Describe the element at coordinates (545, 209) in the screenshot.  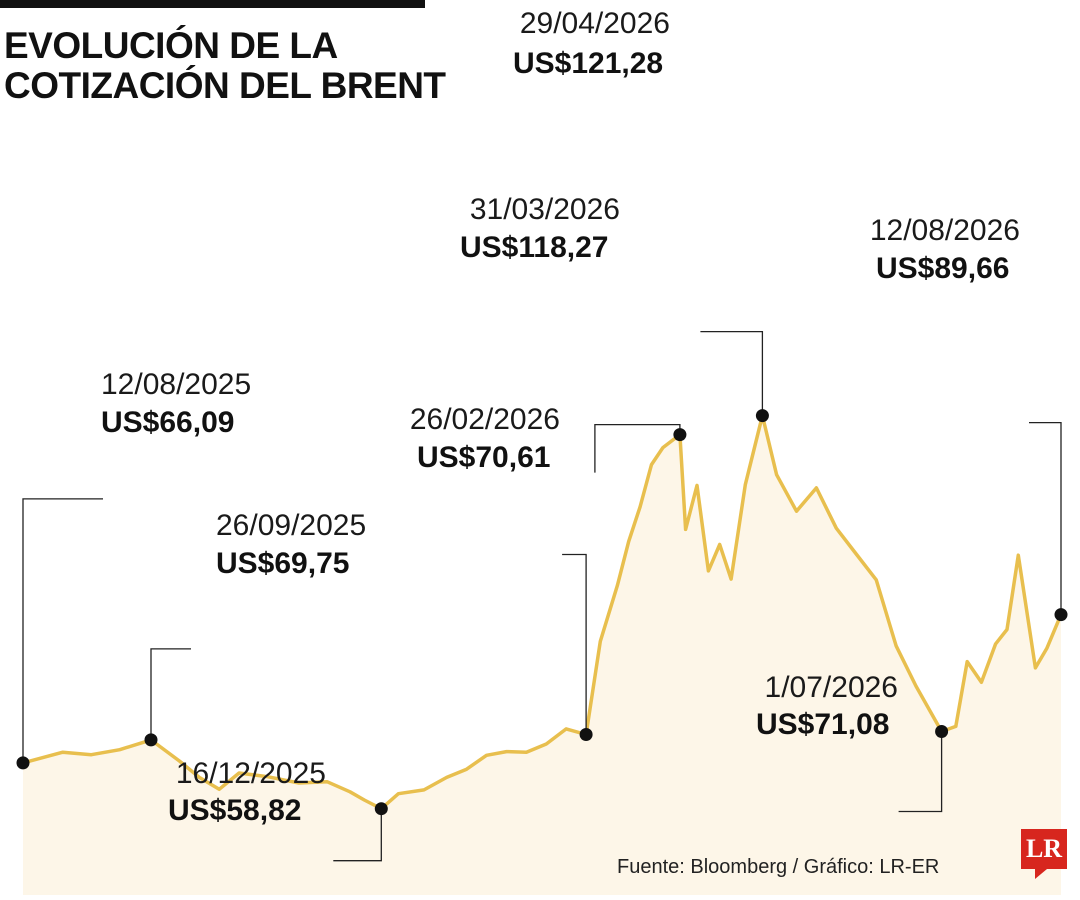
I see `annotation-date: 31/03/2026` at that location.